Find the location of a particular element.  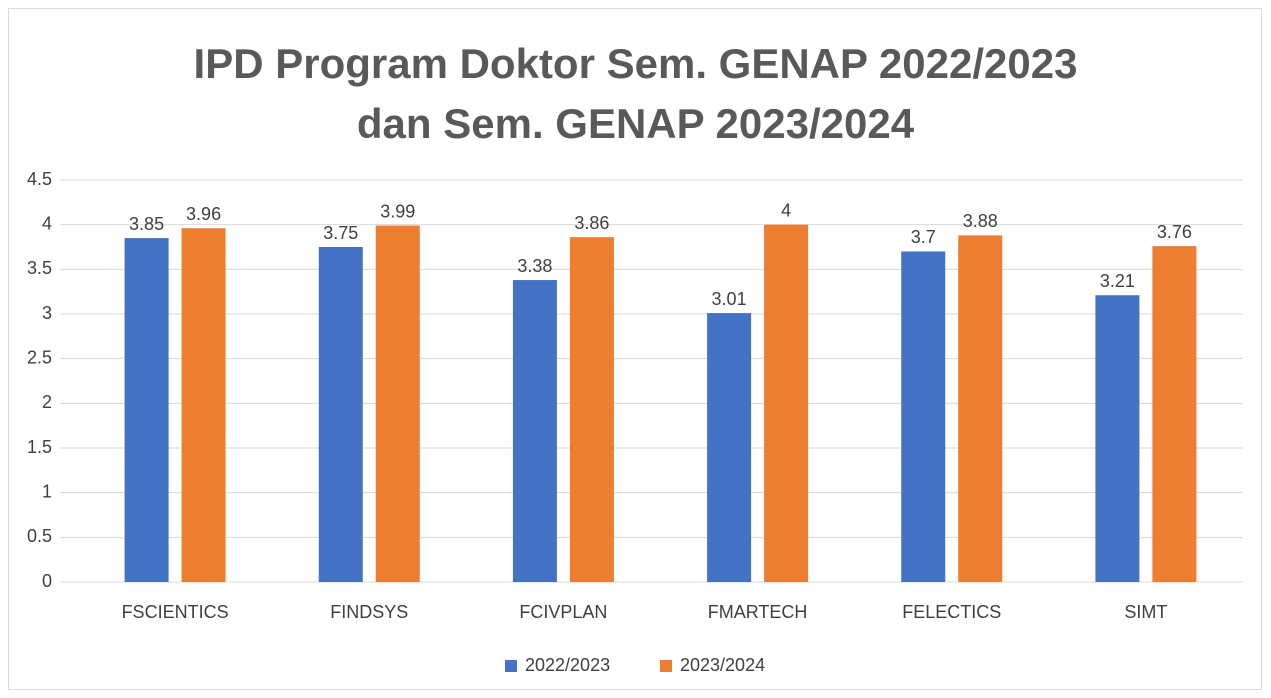

y-tick-label: 3.5 is located at coordinates (39, 268).